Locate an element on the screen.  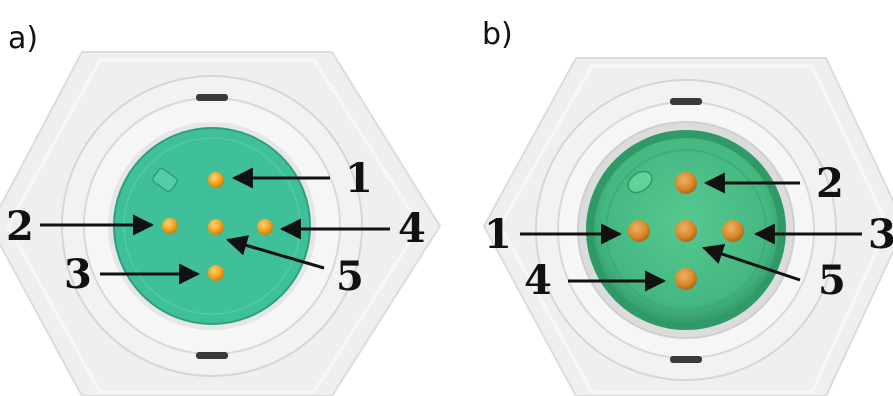
panel-a-keyway is located at coordinates (165, 180).